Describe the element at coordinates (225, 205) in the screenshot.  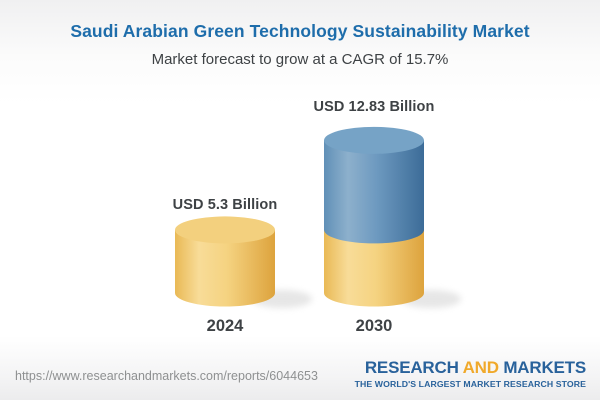
I see `value-label-2024: USD 5.3 Billion` at that location.